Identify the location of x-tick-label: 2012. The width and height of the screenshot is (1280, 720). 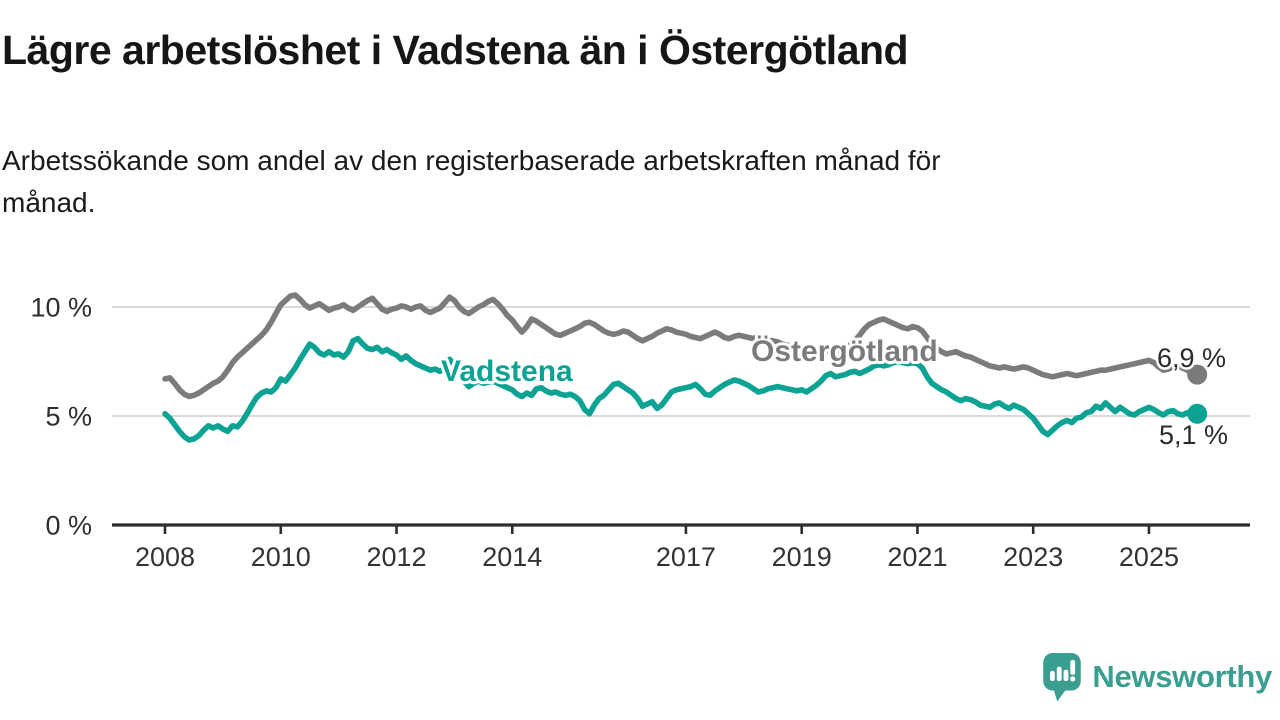
(396, 557).